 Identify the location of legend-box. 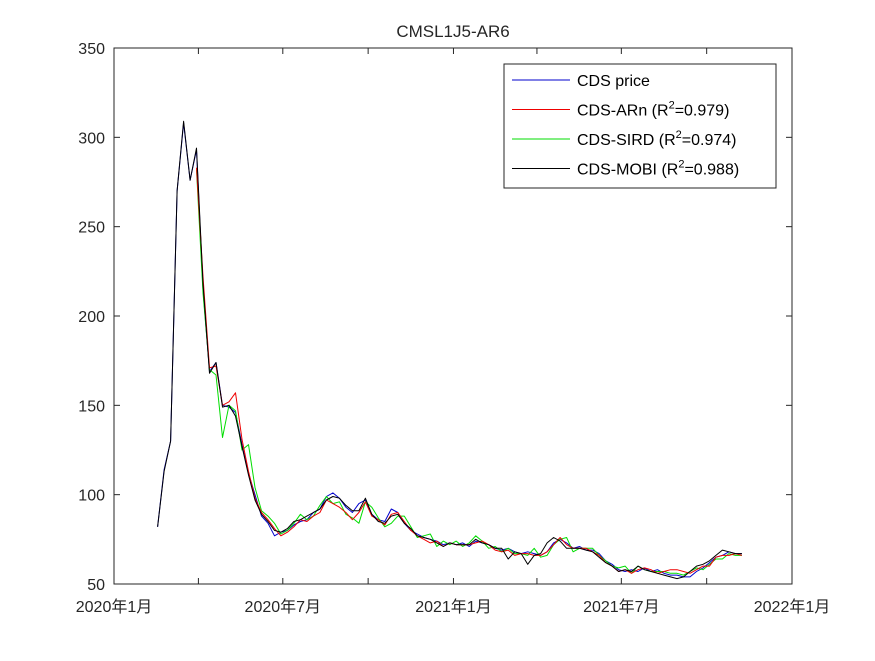
(640, 126).